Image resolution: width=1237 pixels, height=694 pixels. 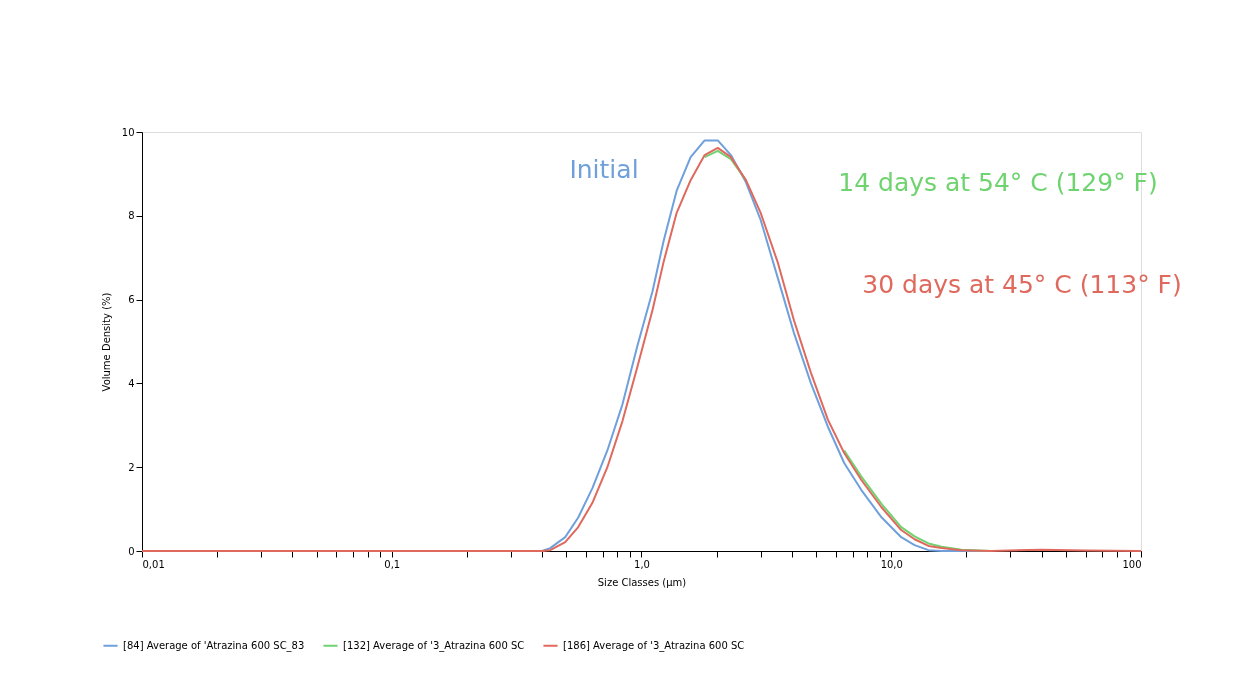 I want to click on legend-label: [84] Average of 'Atrazina 600 SC_83, so click(x=214, y=645).